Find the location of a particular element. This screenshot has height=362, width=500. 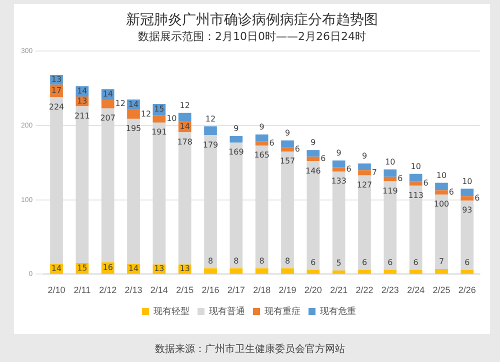

x-tick-label: 2/21 is located at coordinates (339, 290).